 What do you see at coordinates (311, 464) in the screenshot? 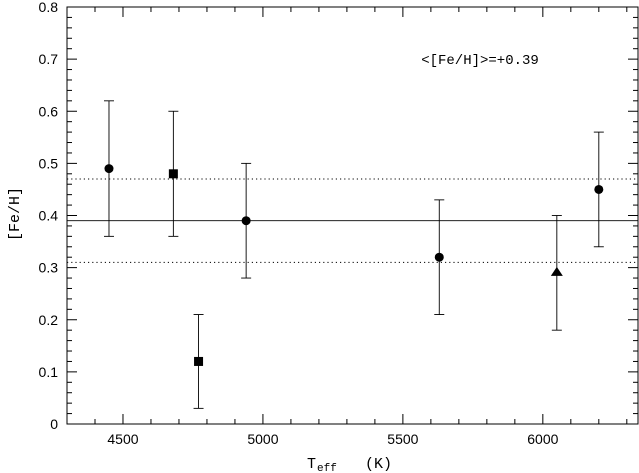
I see `x-axis-label-main: T` at bounding box center [311, 464].